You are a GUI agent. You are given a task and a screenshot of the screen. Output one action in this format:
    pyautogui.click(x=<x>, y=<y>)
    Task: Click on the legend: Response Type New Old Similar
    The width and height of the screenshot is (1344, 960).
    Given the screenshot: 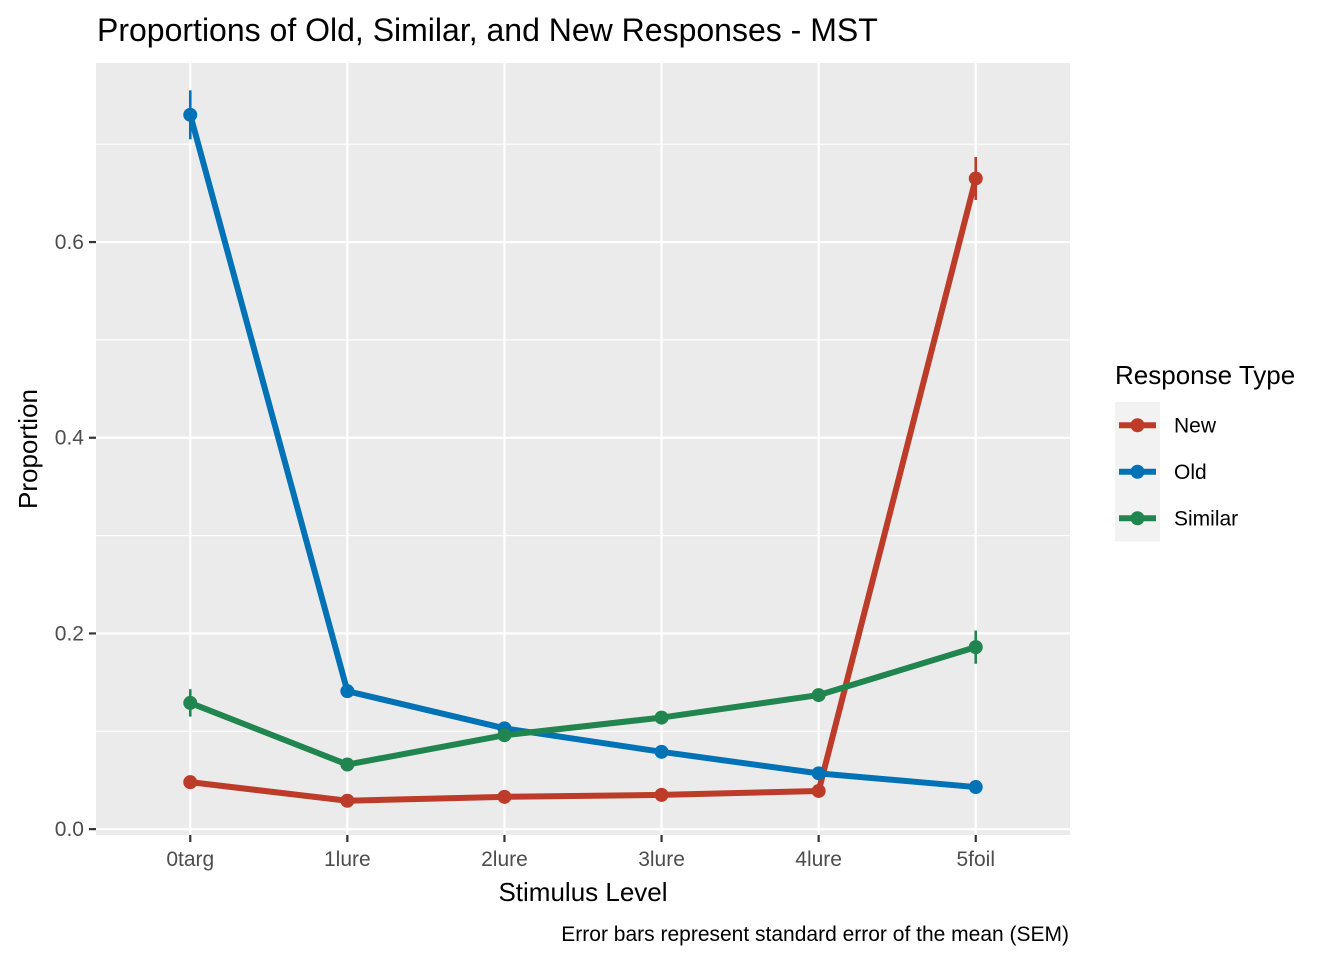 What is the action you would take?
    pyautogui.click(x=1205, y=451)
    